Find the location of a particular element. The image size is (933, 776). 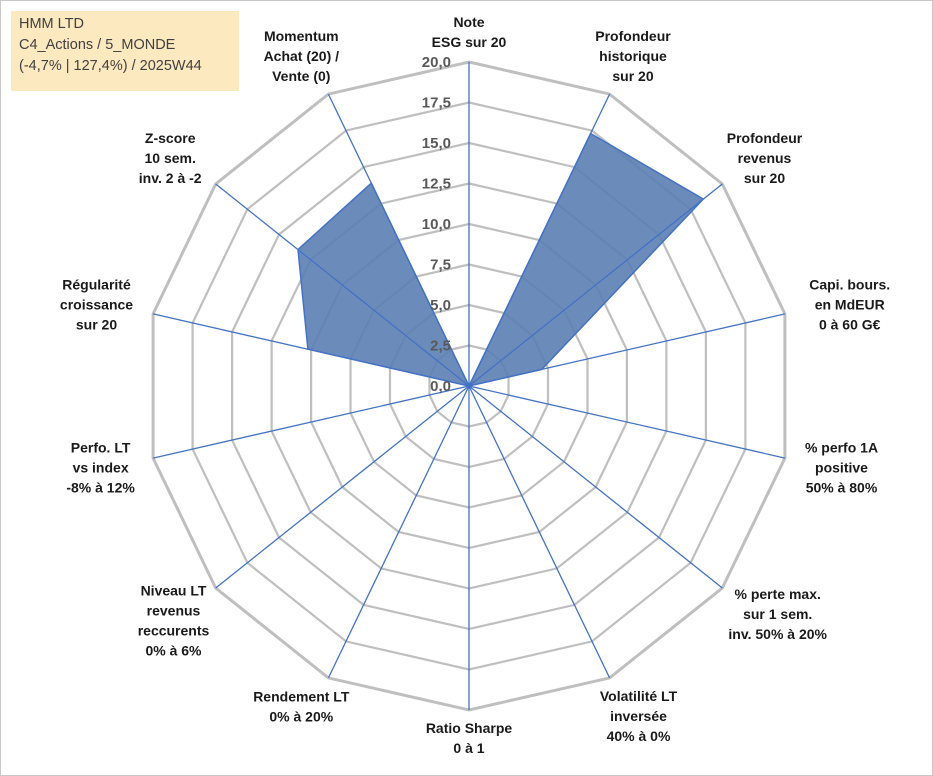

axis-label-line: 0 à 1 is located at coordinates (468, 748).